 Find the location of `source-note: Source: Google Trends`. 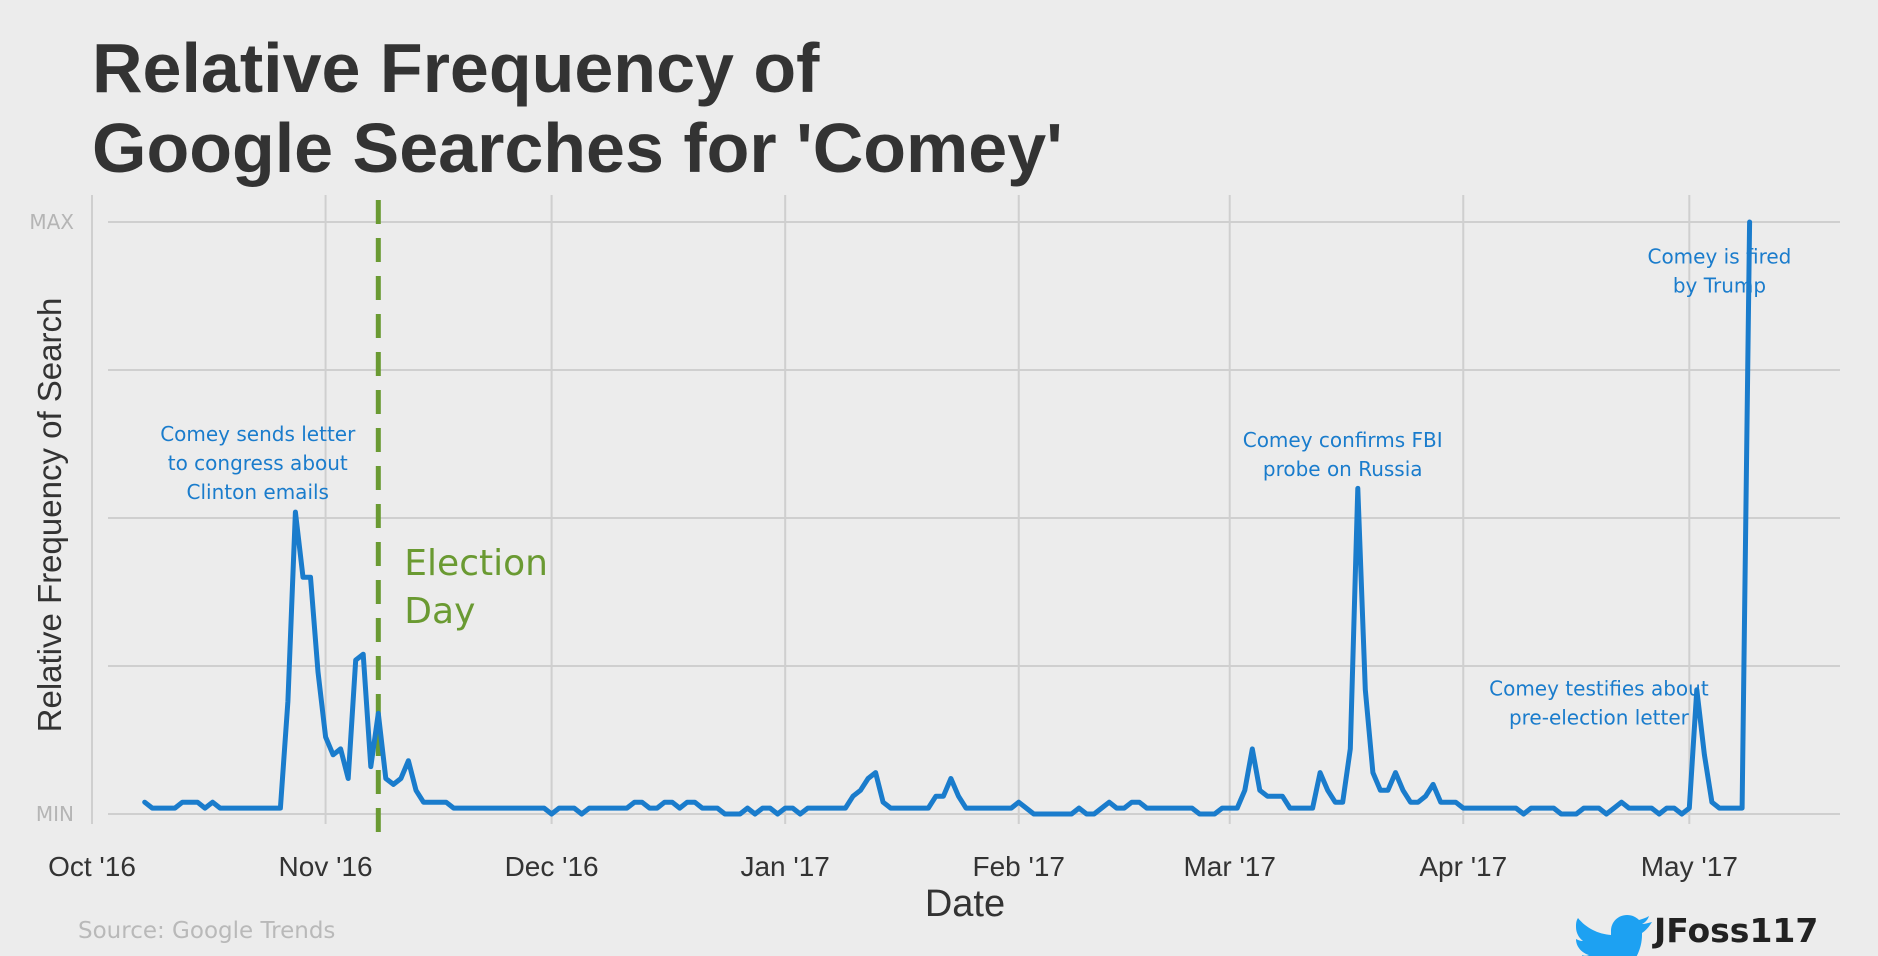

source-note: Source: Google Trends is located at coordinates (206, 931).